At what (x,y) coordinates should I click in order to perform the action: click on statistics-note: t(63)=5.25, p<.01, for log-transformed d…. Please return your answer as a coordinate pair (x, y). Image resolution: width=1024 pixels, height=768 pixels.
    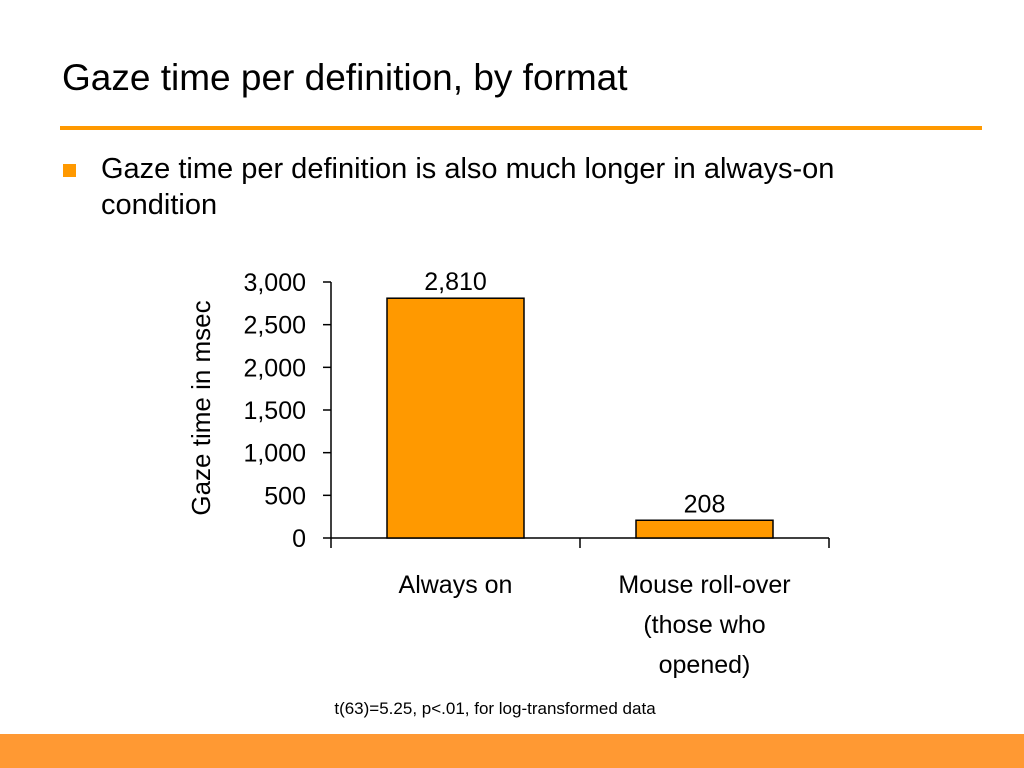
    Looking at the image, I should click on (495, 708).